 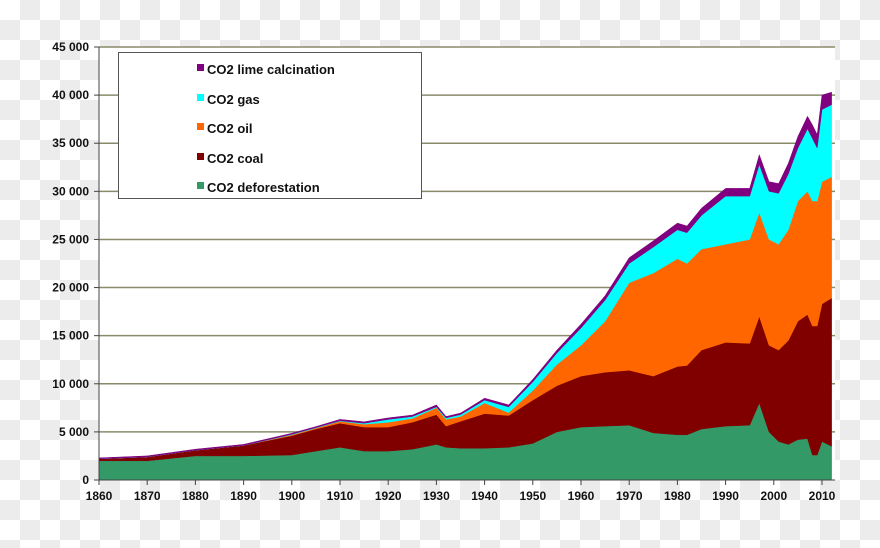 I want to click on x-tick-label: 1930, so click(x=436, y=496).